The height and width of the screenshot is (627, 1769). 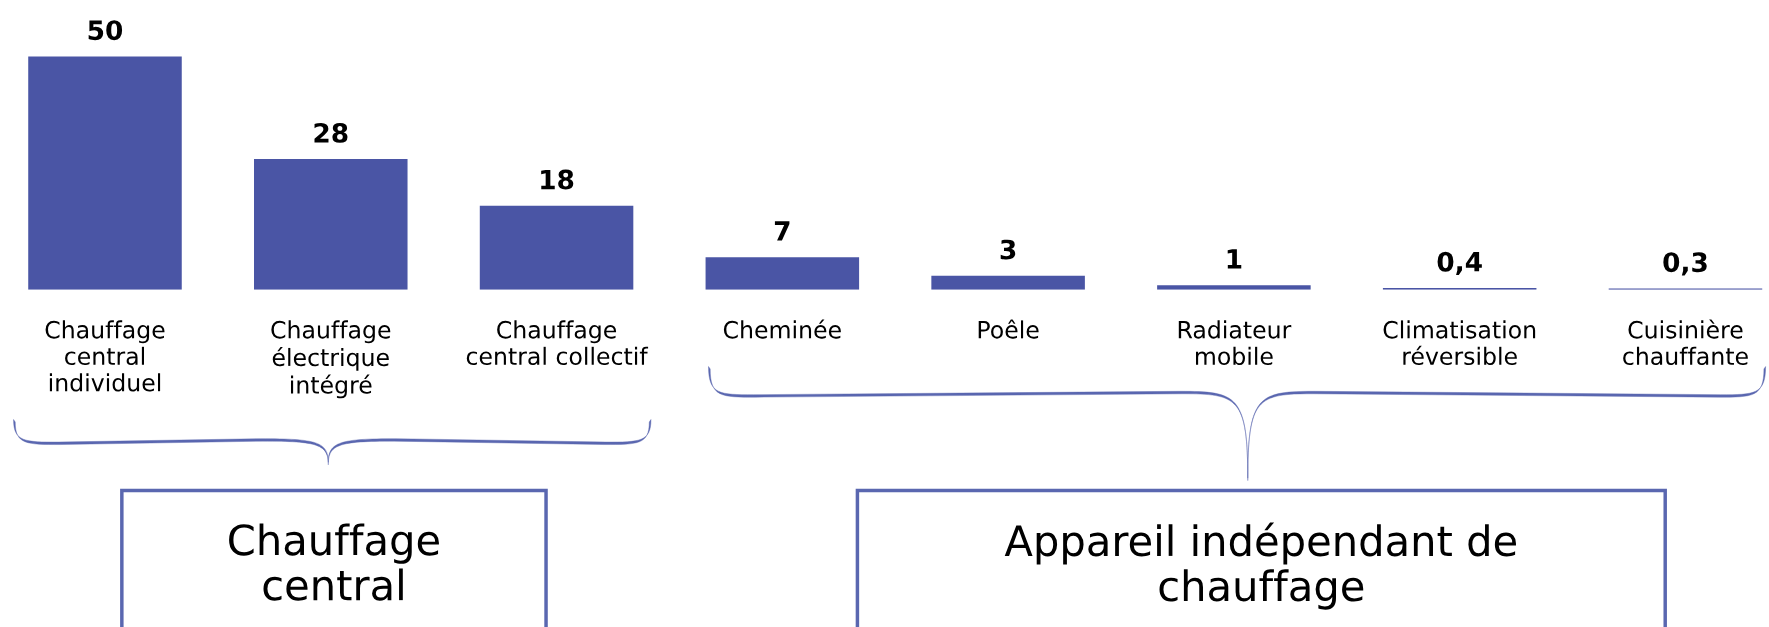 What do you see at coordinates (1260, 566) in the screenshot?
I see `text: Appareil indépendant de chauffage` at bounding box center [1260, 566].